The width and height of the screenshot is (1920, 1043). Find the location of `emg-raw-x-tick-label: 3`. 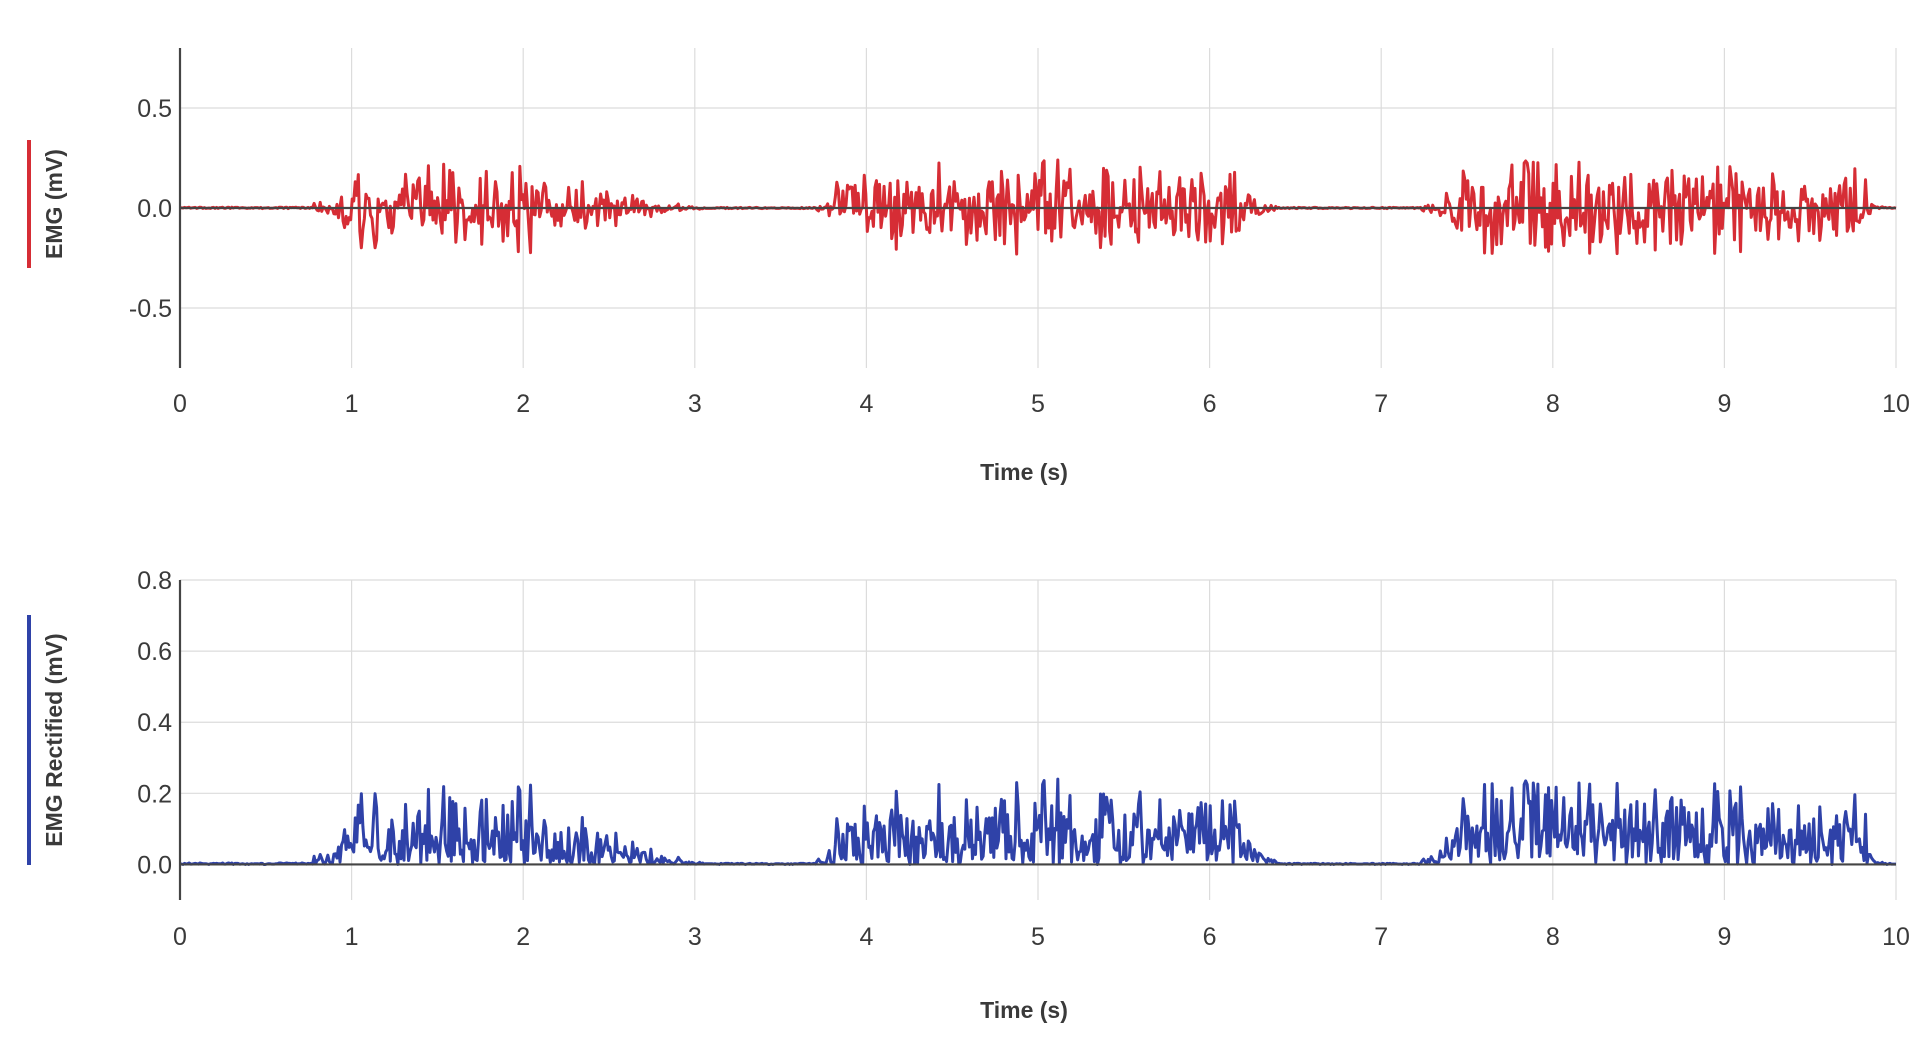

emg-raw-x-tick-label: 3 is located at coordinates (695, 404).